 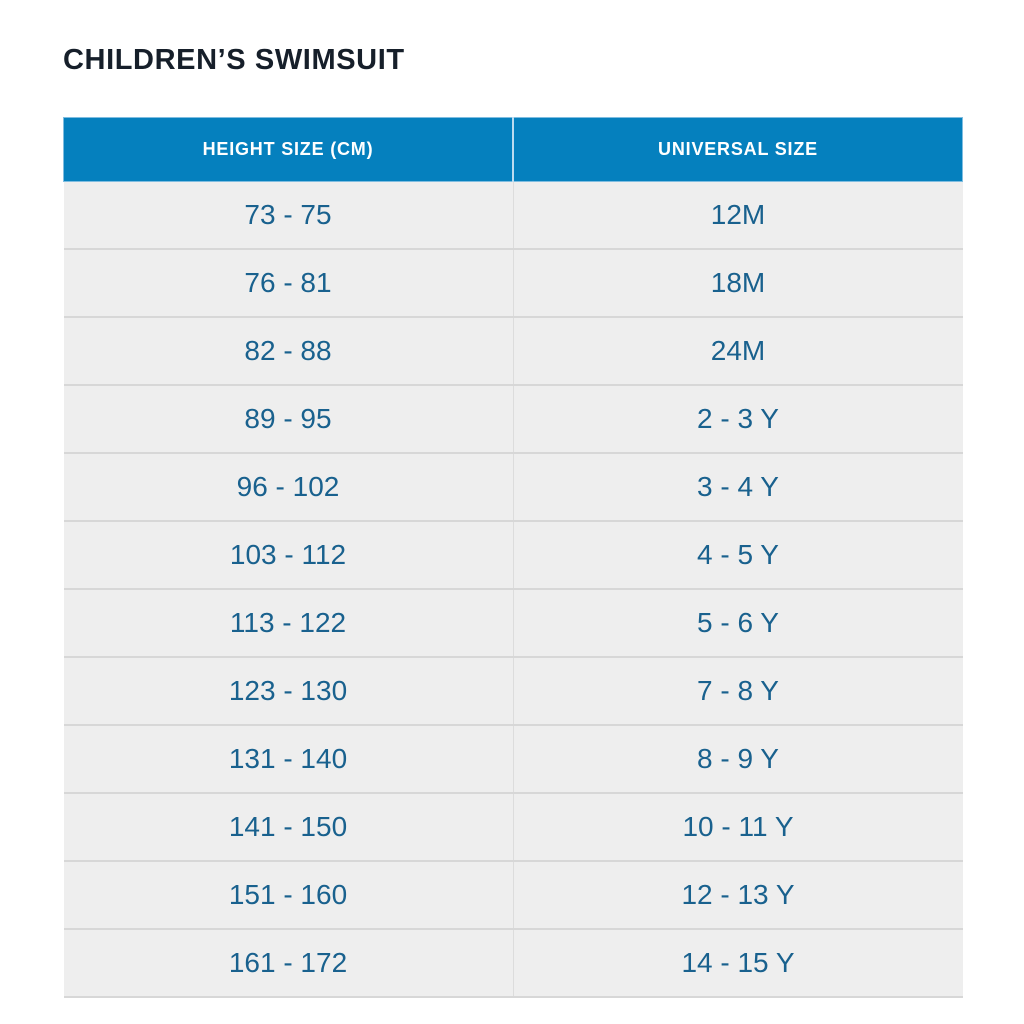 What do you see at coordinates (738, 759) in the screenshot?
I see `table-cell: 8 - 9 Y` at bounding box center [738, 759].